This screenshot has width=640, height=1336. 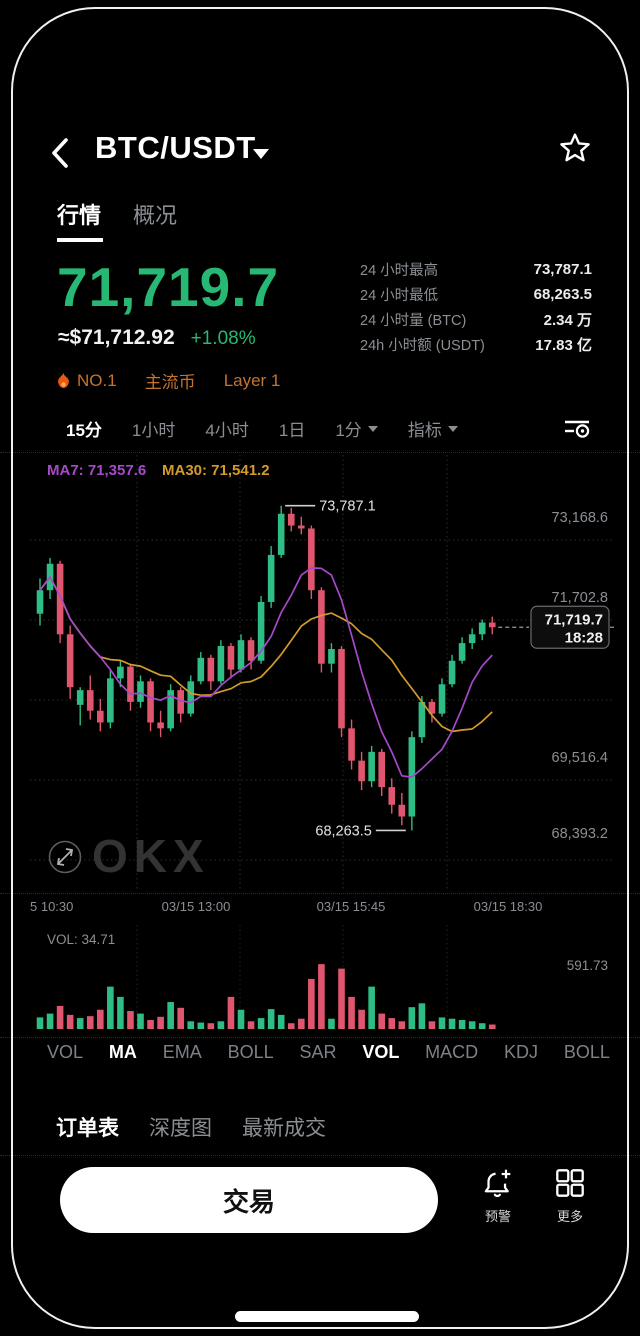 What do you see at coordinates (168, 287) in the screenshot?
I see `last-price: 71,719.7` at bounding box center [168, 287].